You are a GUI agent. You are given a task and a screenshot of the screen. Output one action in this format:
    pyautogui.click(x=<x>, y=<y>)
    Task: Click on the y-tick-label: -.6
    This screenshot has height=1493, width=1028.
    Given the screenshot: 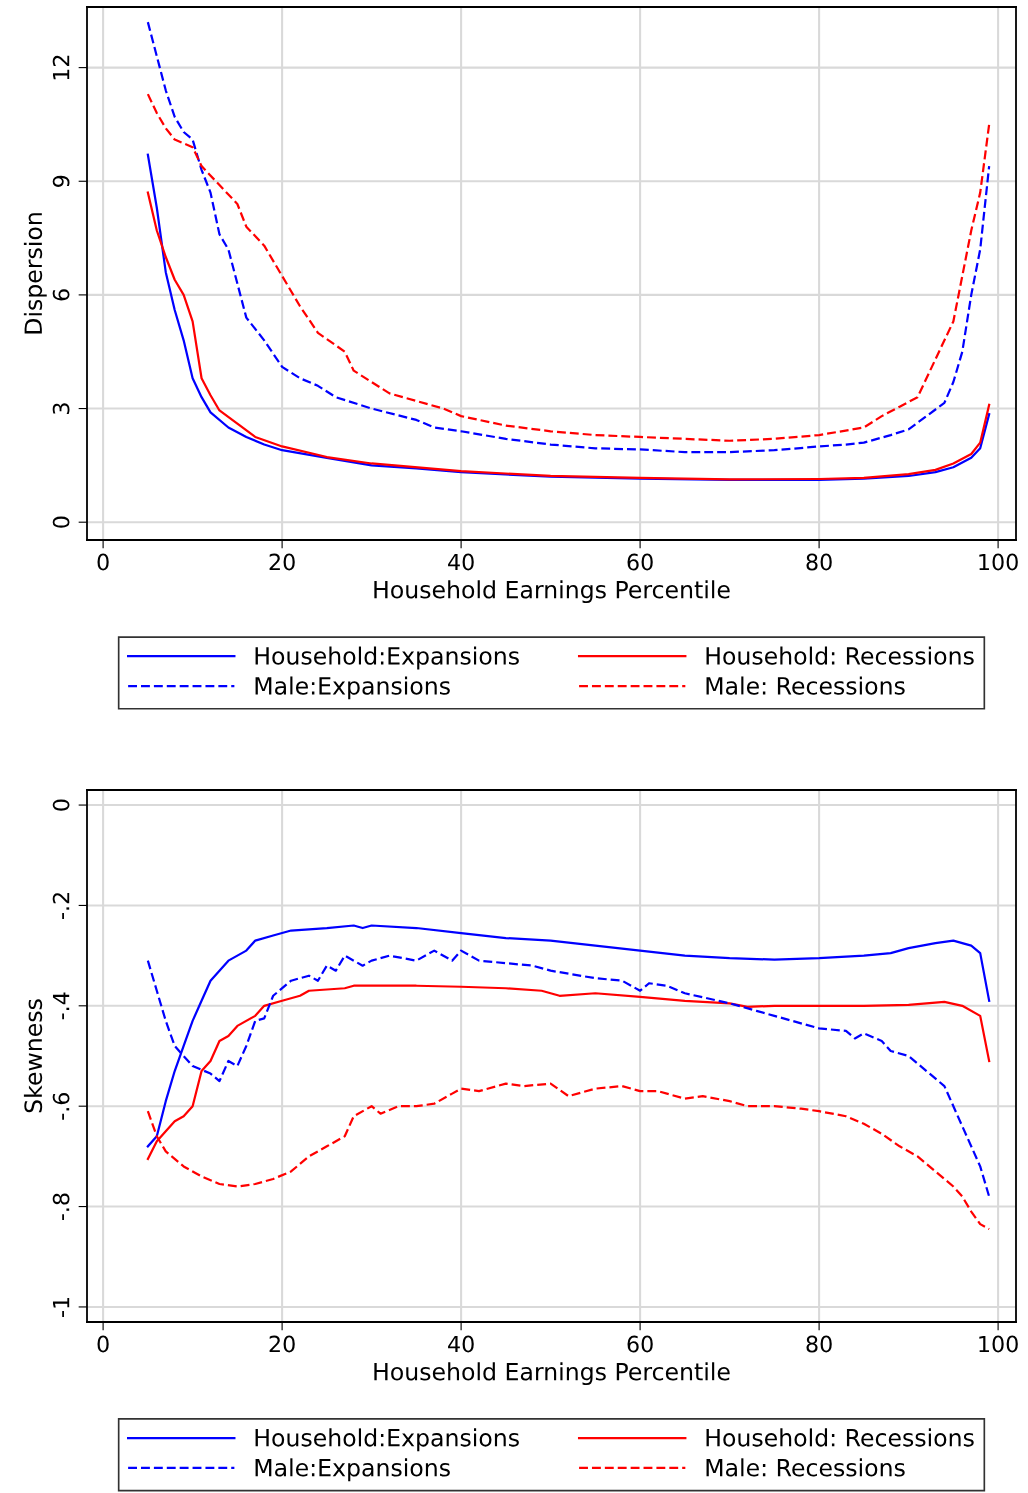 What is the action you would take?
    pyautogui.click(x=61, y=1106)
    